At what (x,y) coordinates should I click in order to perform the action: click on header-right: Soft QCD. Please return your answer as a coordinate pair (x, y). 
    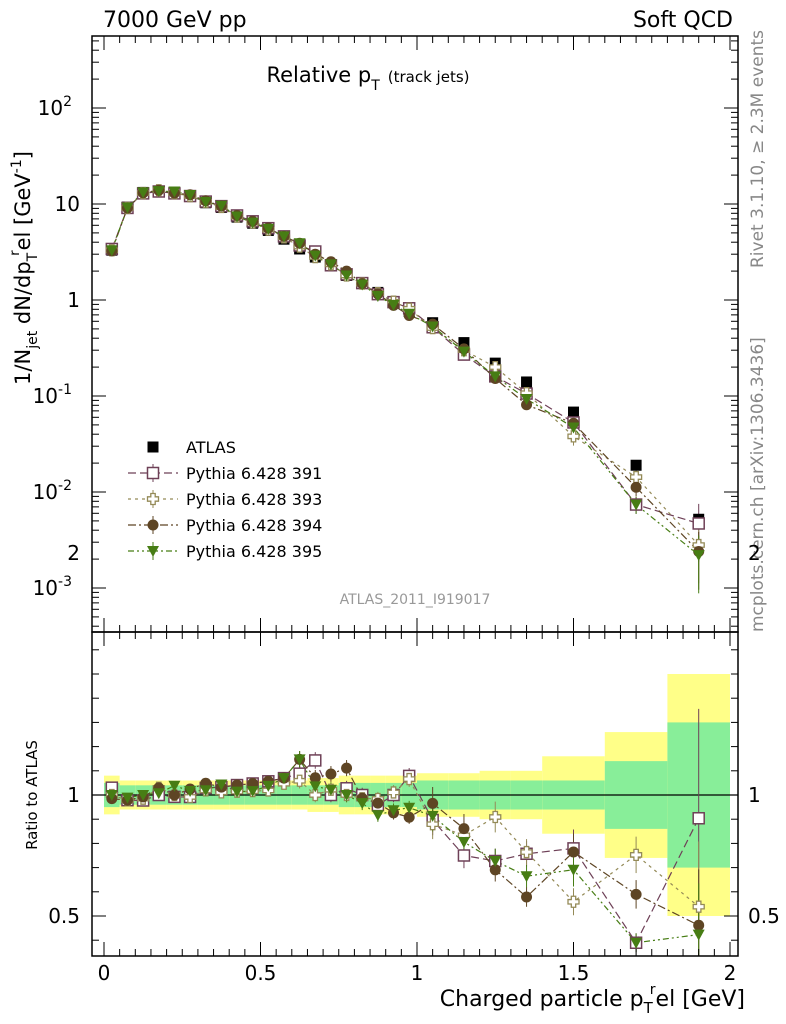
    Looking at the image, I should click on (682, 20).